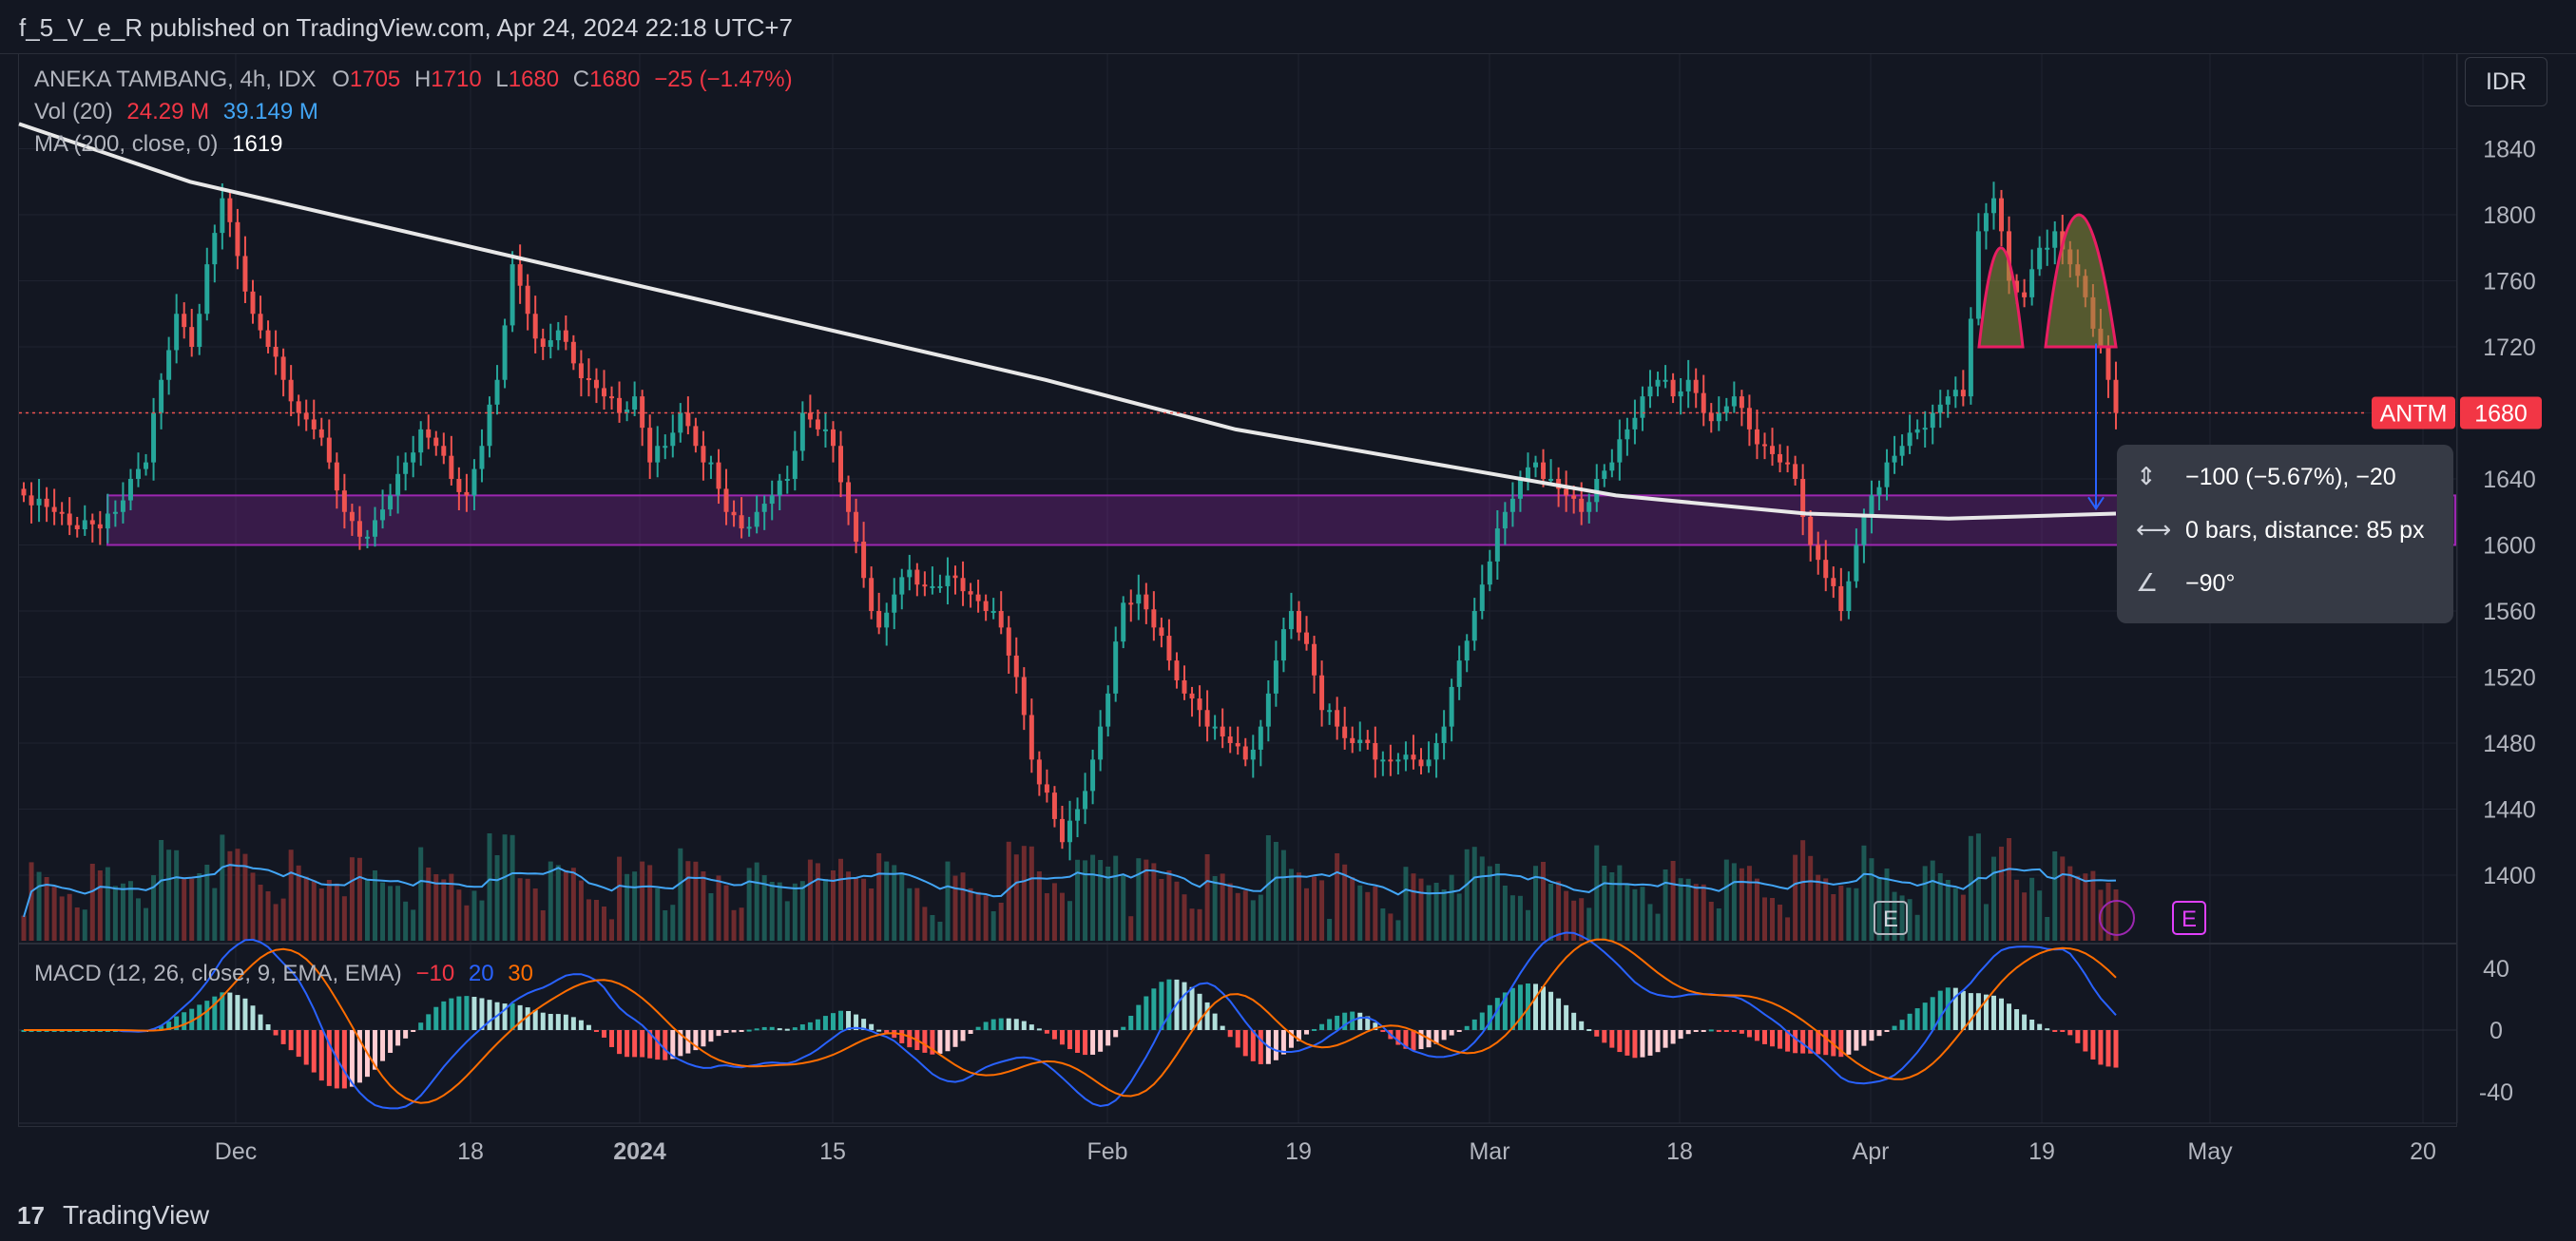  What do you see at coordinates (1891, 918) in the screenshot?
I see `earnings-box` at bounding box center [1891, 918].